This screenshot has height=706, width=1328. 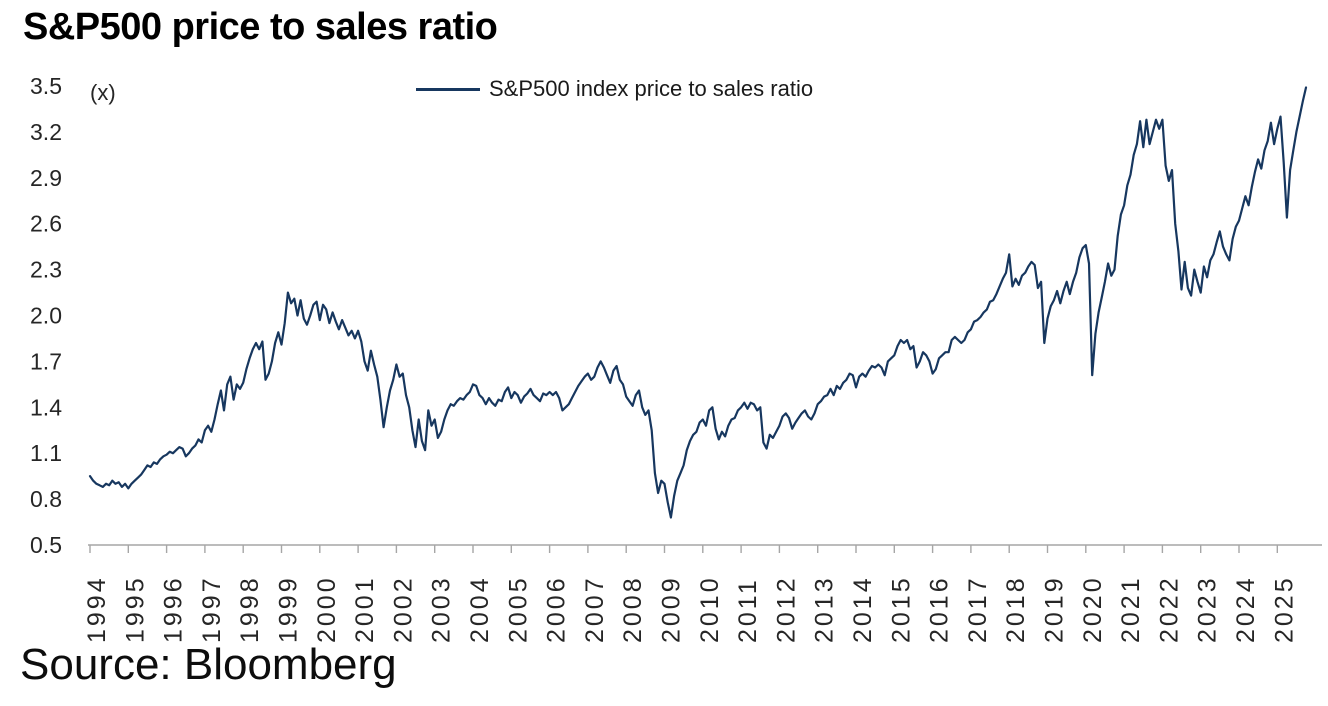 I want to click on legend-line-swatch, so click(x=448, y=89).